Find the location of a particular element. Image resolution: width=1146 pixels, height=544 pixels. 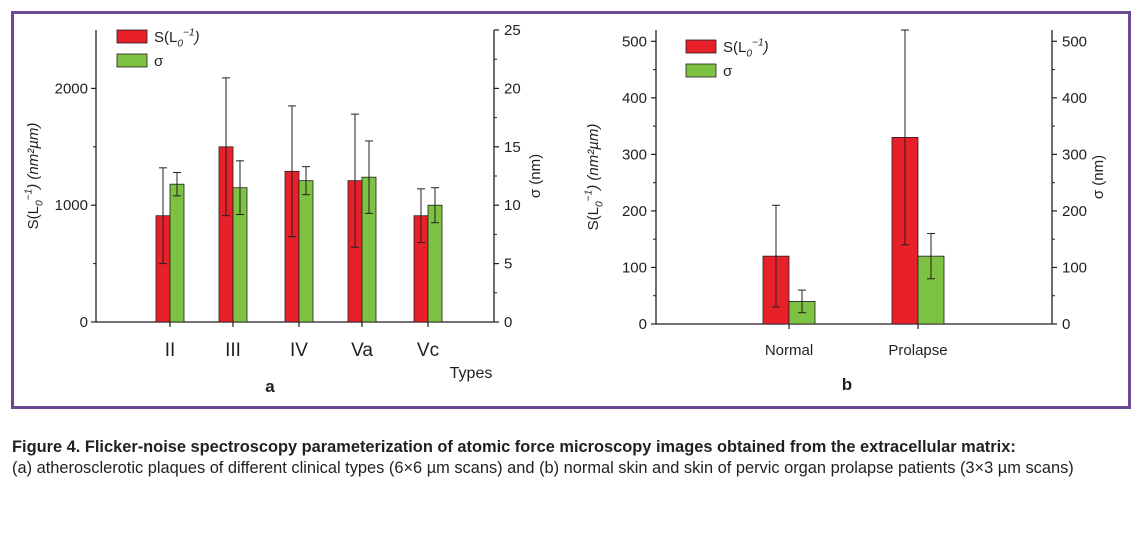

x-tick-label: Prolapse is located at coordinates (917, 350).